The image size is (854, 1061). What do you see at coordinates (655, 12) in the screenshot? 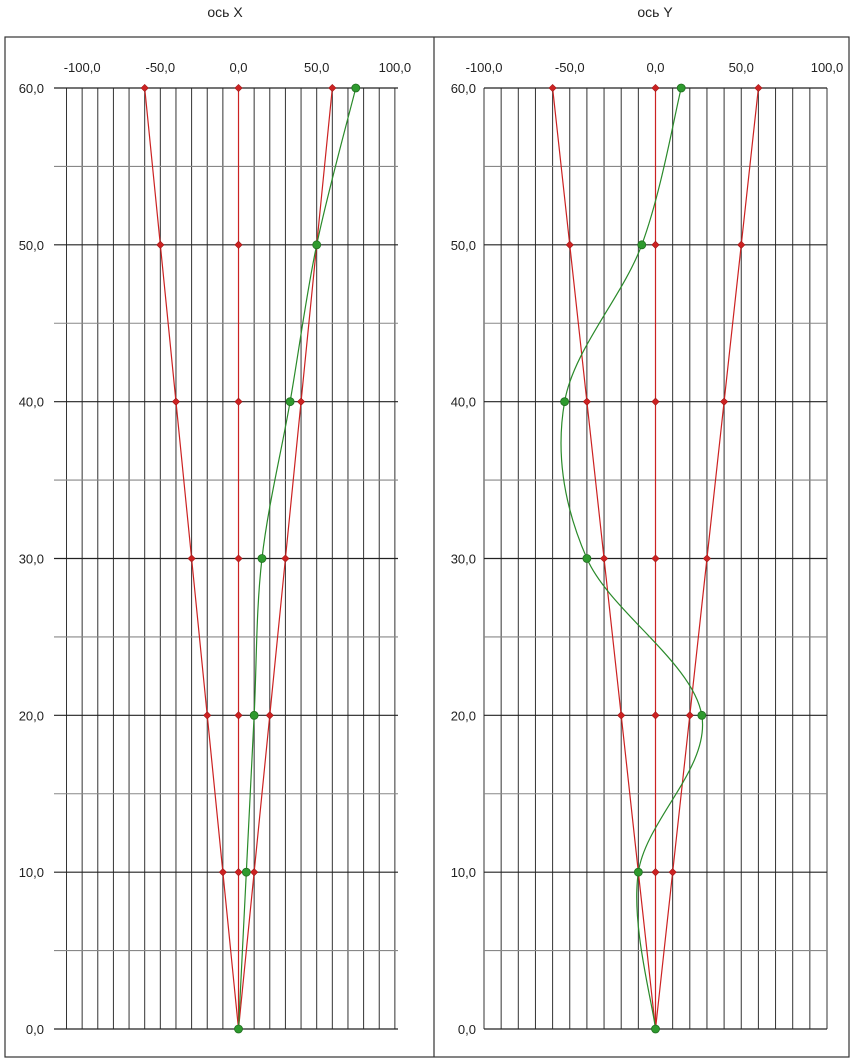
I see `chart-title-axis-y: ось Y` at bounding box center [655, 12].